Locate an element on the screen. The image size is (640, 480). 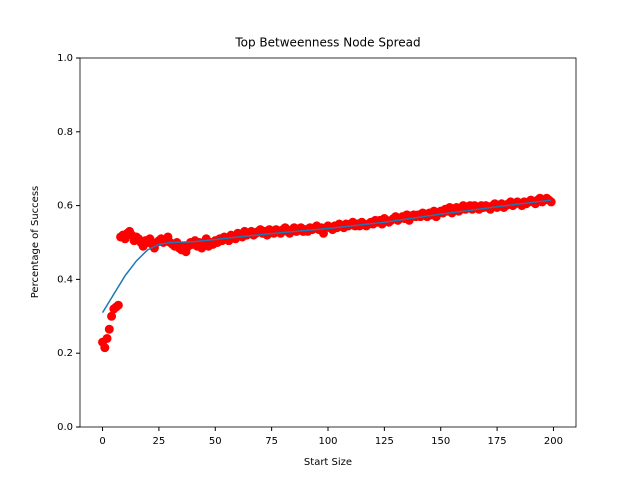
x-tick-label: 125 is located at coordinates (384, 441).